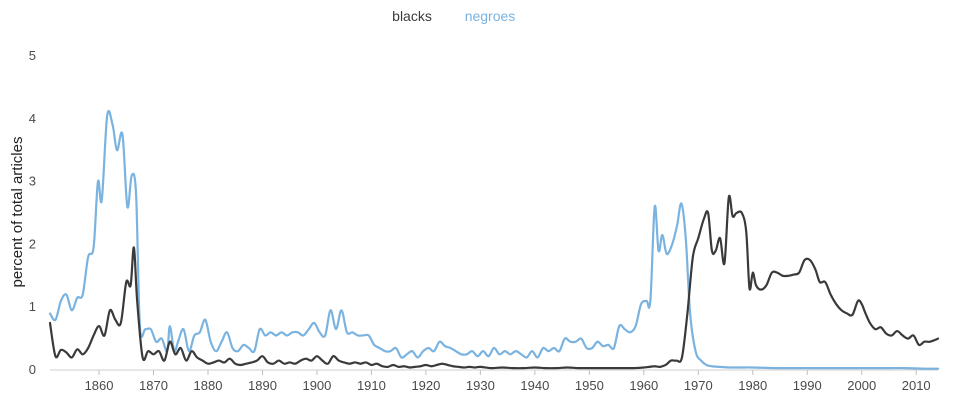 Image resolution: width=954 pixels, height=403 pixels. What do you see at coordinates (32, 369) in the screenshot?
I see `y-tick-label: 0` at bounding box center [32, 369].